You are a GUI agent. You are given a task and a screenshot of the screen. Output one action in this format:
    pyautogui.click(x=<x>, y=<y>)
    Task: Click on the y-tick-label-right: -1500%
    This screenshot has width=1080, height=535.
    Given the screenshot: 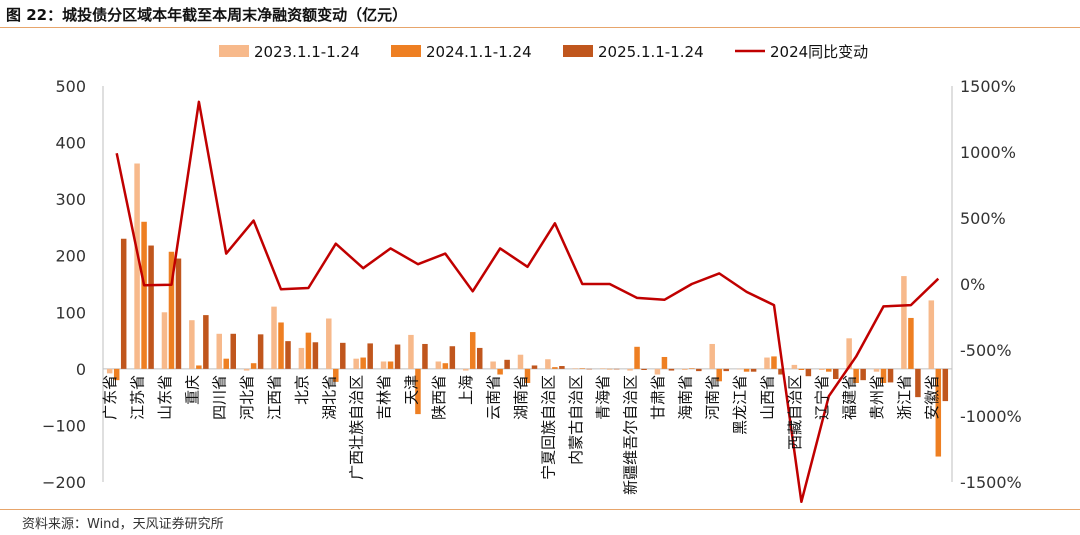 What is the action you would take?
    pyautogui.click(x=991, y=482)
    